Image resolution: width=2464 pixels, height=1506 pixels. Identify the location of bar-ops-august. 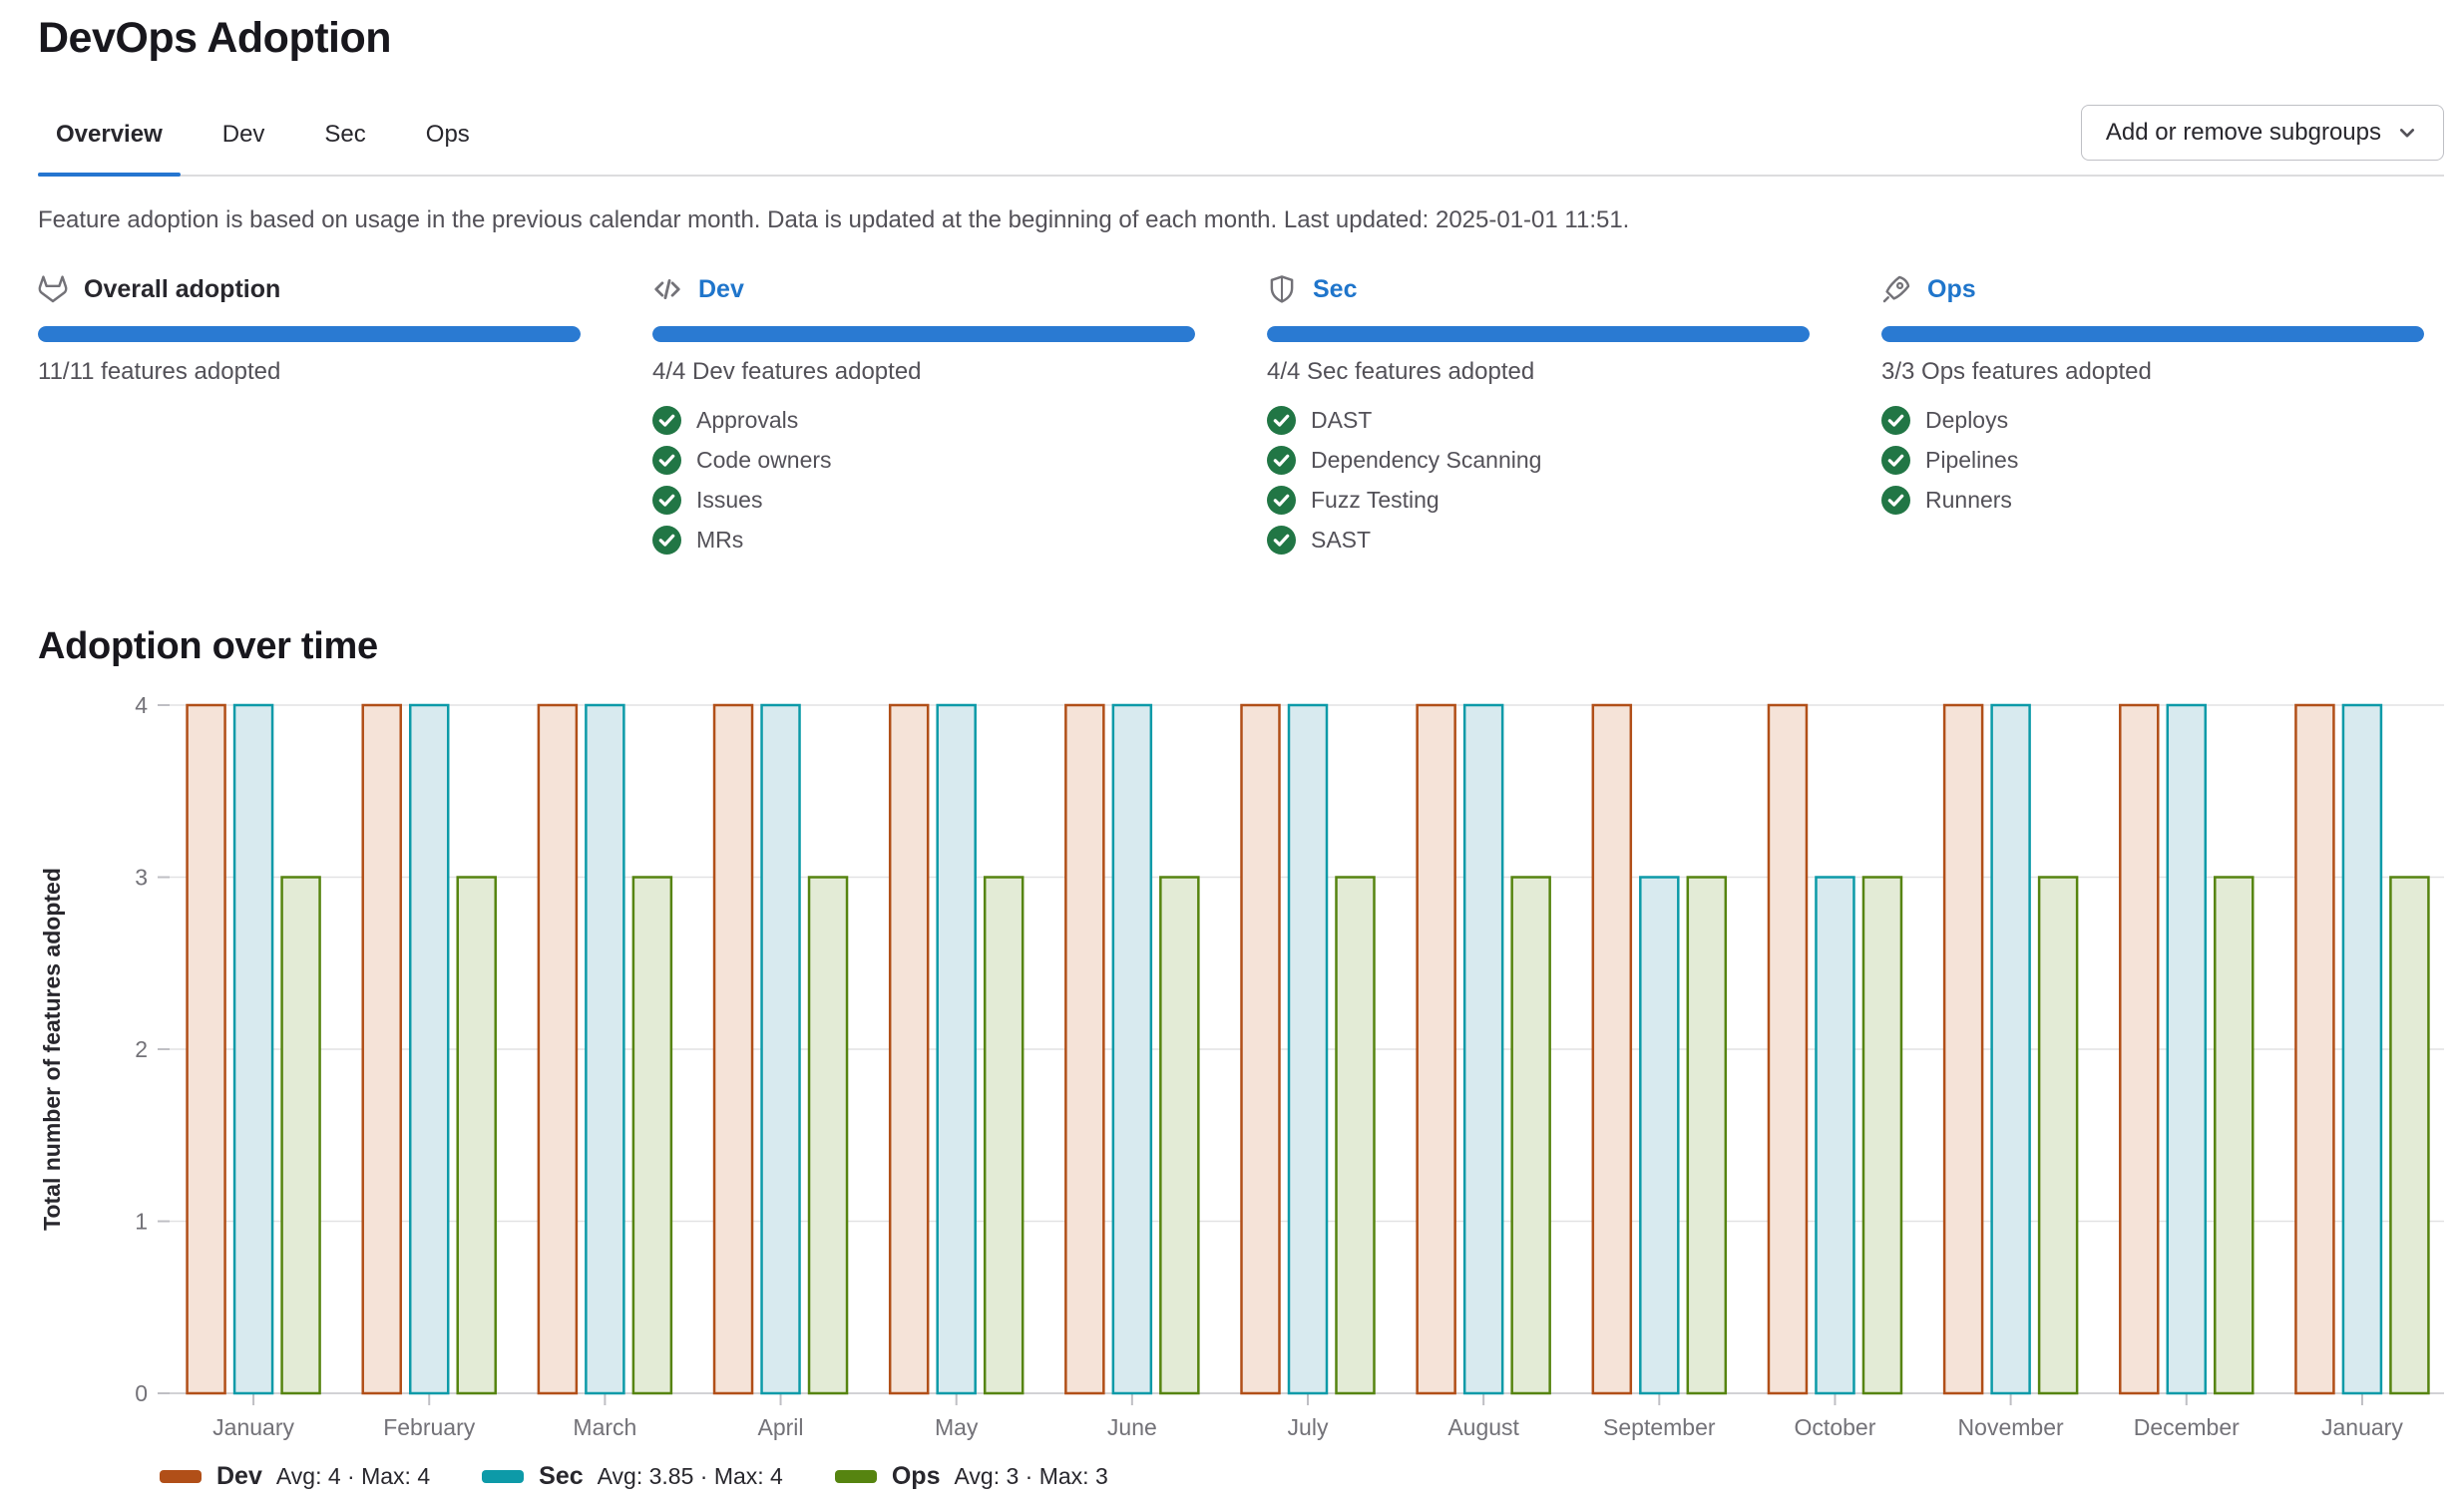
(1530, 1135).